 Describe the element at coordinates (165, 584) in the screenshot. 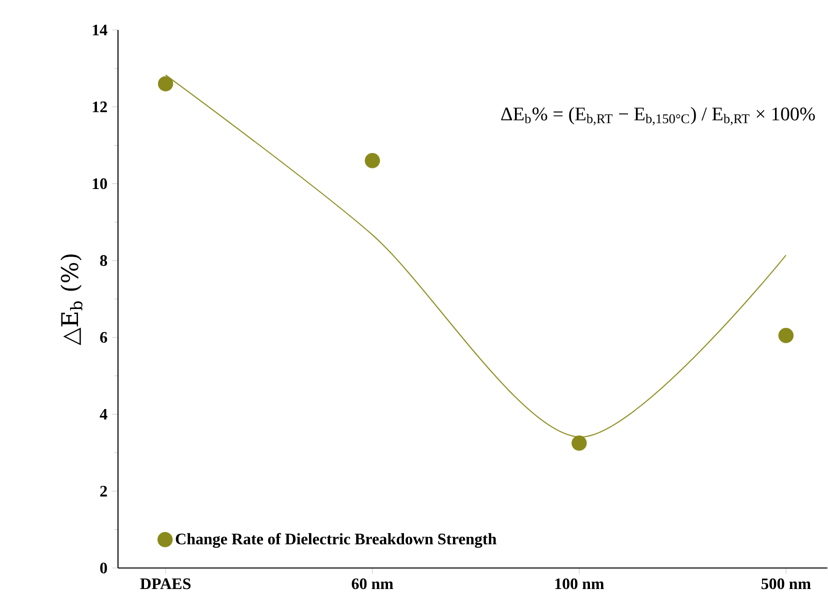

I see `x-tick-label: DPAES` at that location.